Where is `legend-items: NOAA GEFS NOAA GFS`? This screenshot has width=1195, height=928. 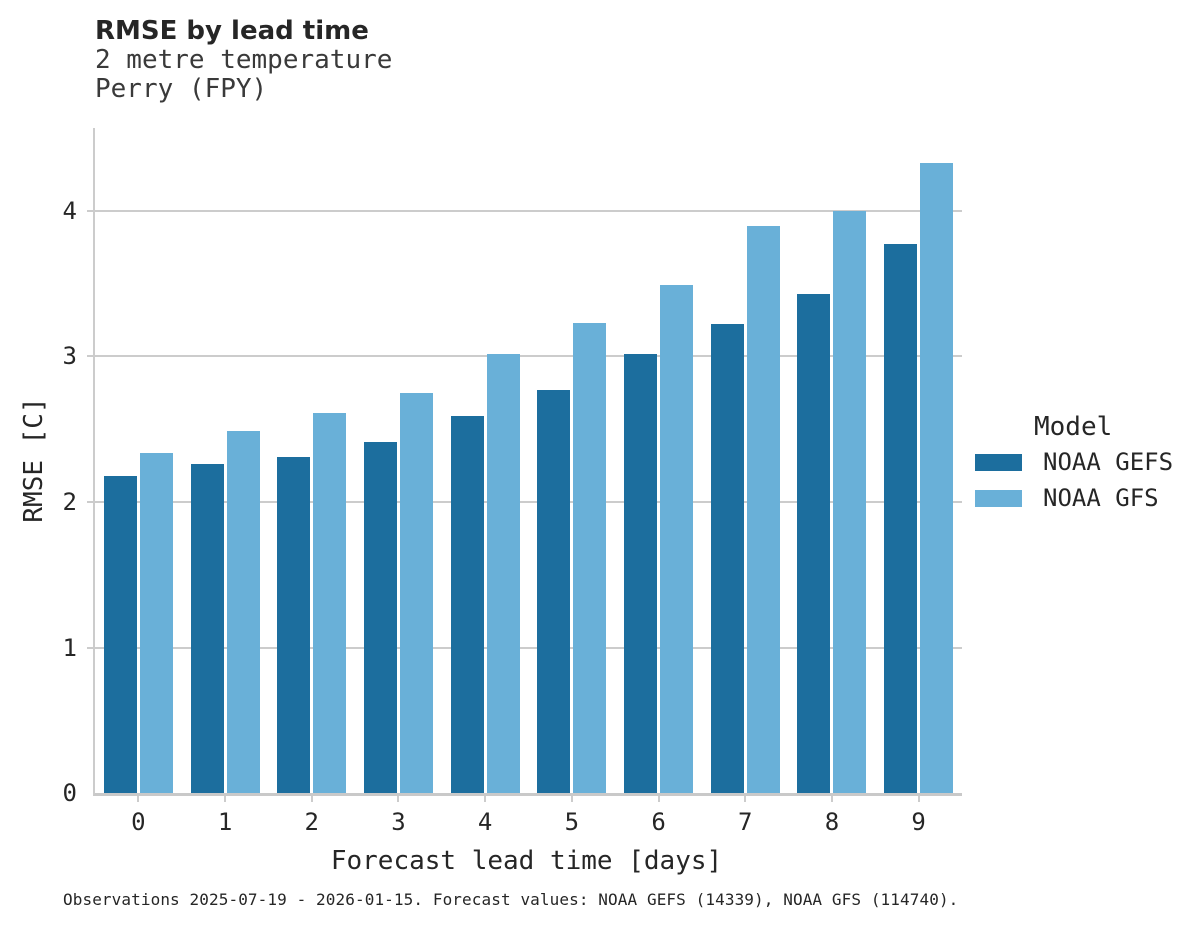 legend-items: NOAA GEFS NOAA GFS is located at coordinates (1074, 480).